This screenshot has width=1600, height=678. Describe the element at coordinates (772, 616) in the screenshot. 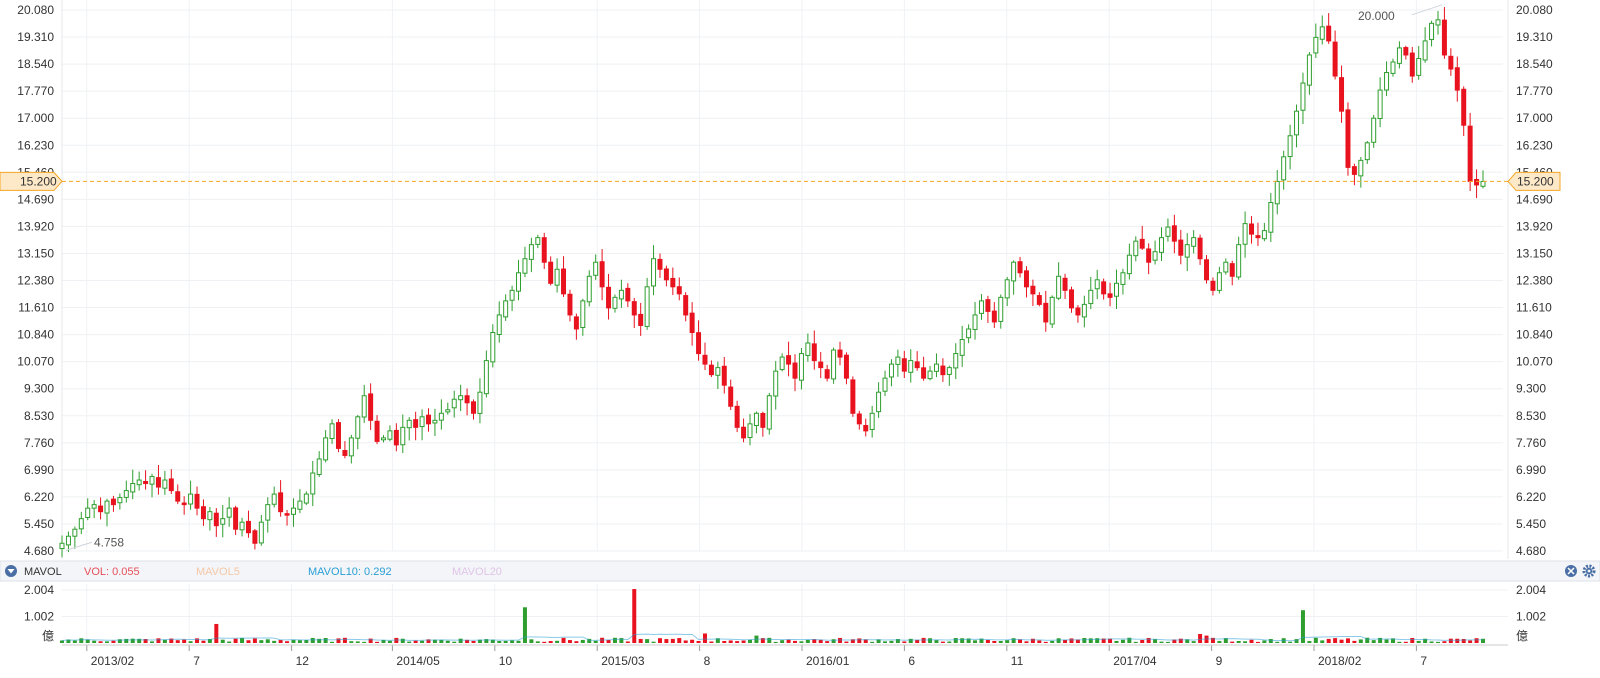

I see `volume-series` at that location.